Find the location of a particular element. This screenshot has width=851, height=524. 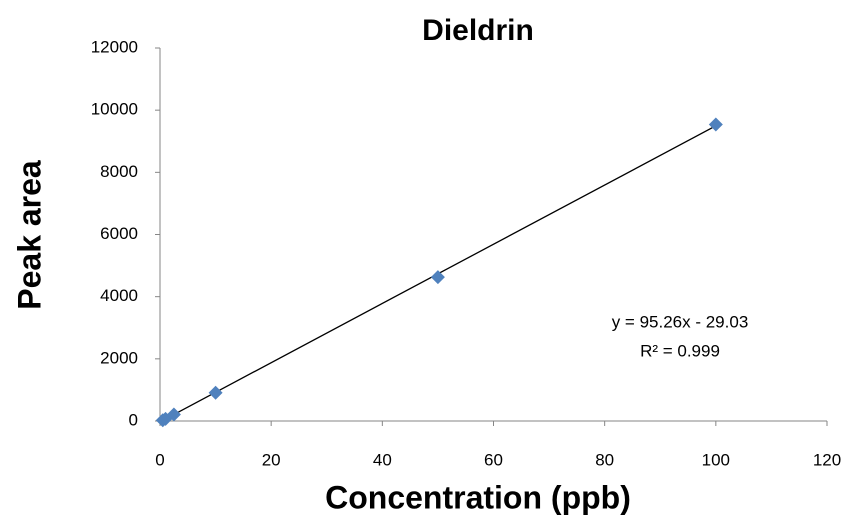

trendline-equation: y = 95.26x - 29.03 is located at coordinates (680, 321).